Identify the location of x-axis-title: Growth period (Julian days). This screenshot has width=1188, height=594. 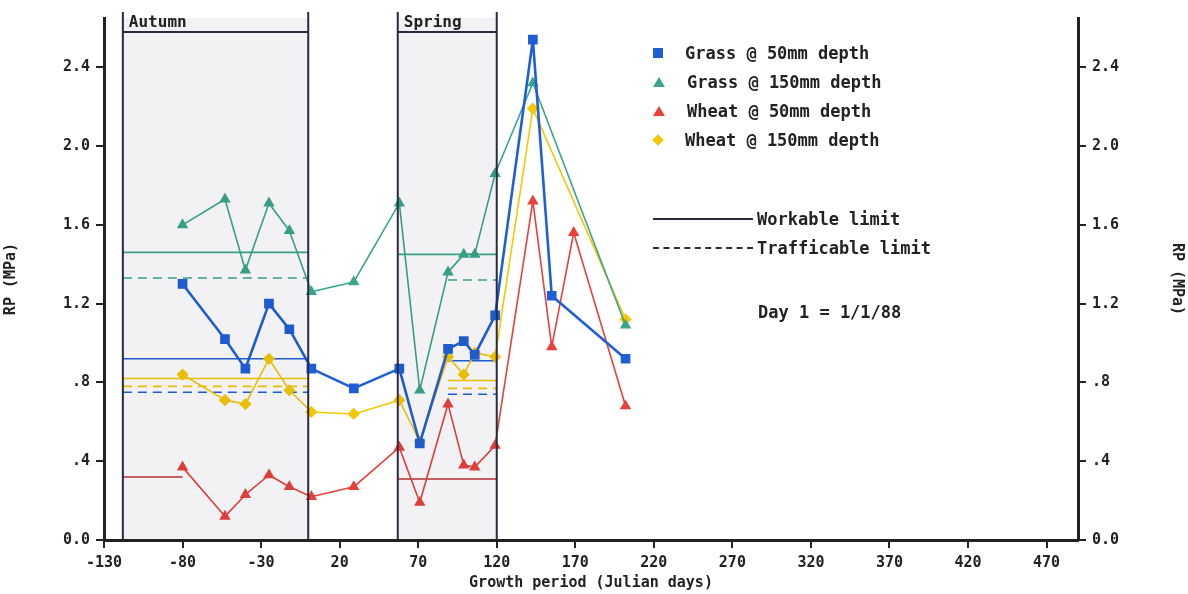
(591, 581).